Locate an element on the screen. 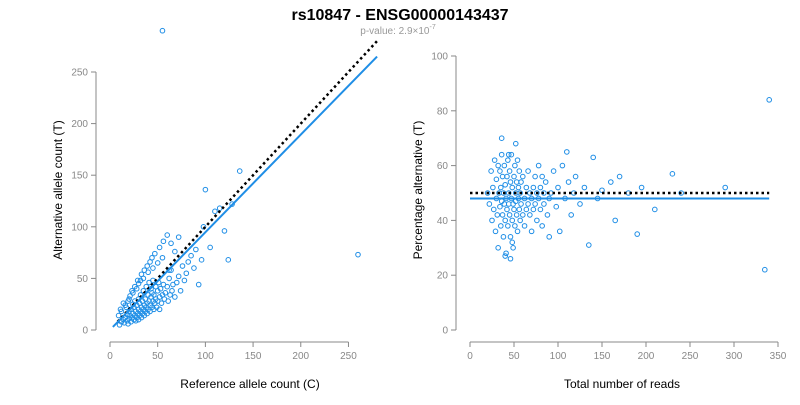 This screenshot has height=405, width=800. chart-subtitle: p-value: 2.9×10-7 is located at coordinates (398, 30).